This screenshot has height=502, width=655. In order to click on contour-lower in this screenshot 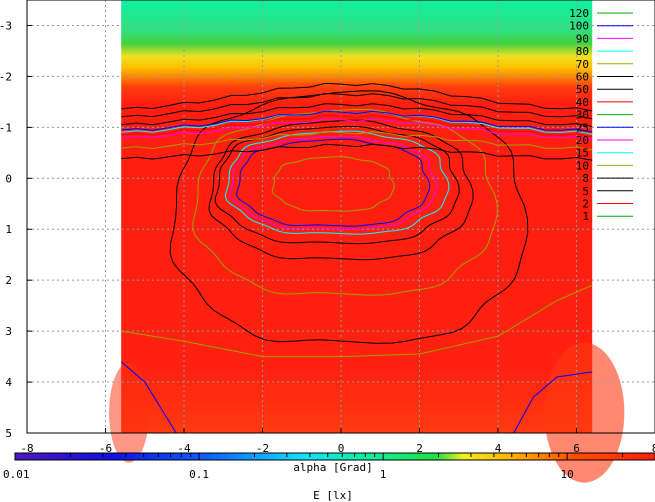, I will do `click(357, 321)`.